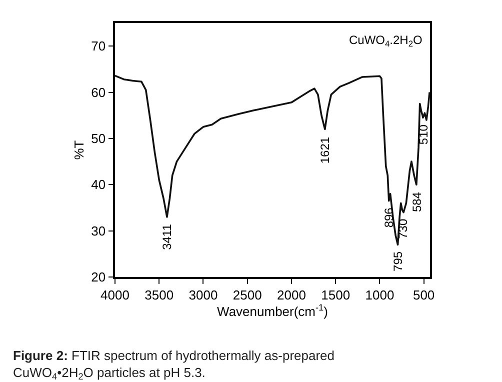 The image size is (502, 382). Describe the element at coordinates (98, 184) in the screenshot. I see `y-tick-label: 40` at that location.